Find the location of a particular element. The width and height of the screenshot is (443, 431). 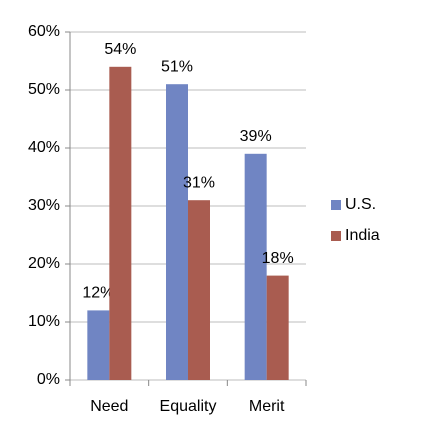

y-tick-label: 60% is located at coordinates (44, 31).